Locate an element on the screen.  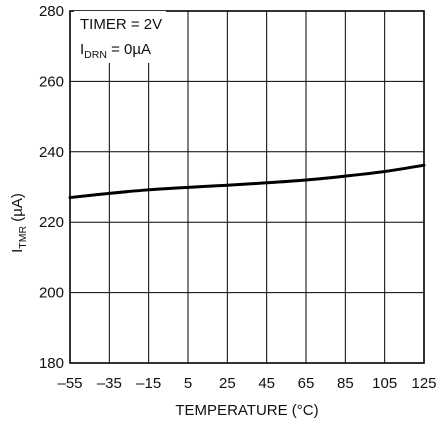
x-tick-label: 105 is located at coordinates (384, 383).